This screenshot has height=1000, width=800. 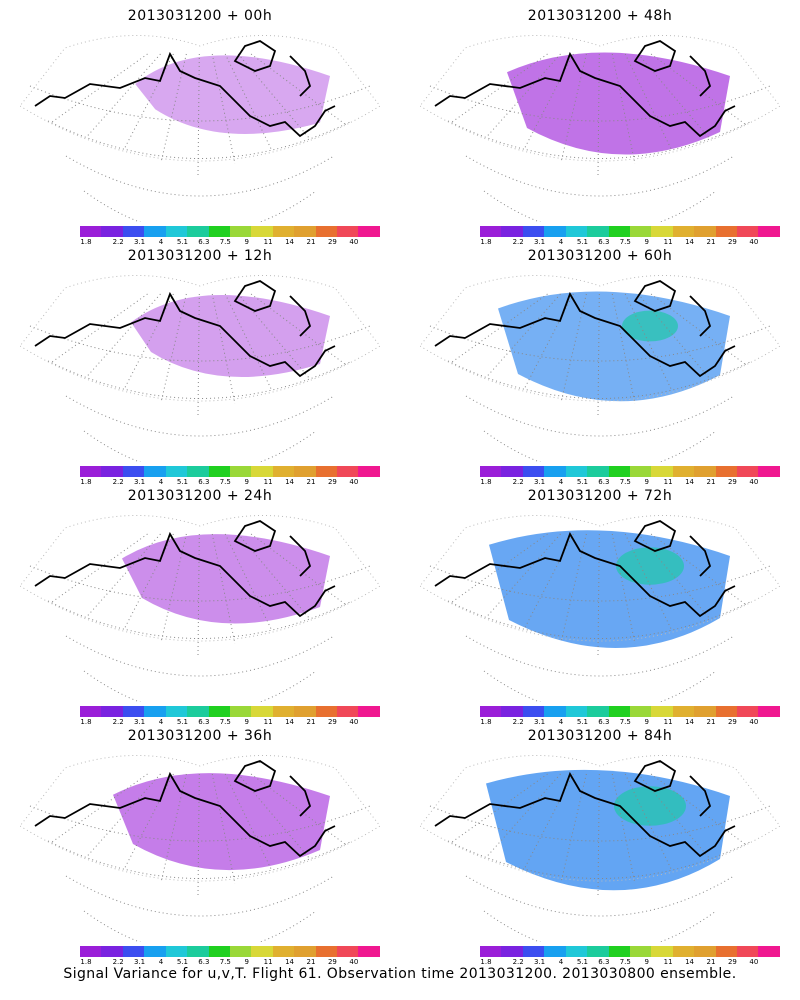 What do you see at coordinates (290, 482) in the screenshot?
I see `colorbar-tick-label: 14` at bounding box center [290, 482].